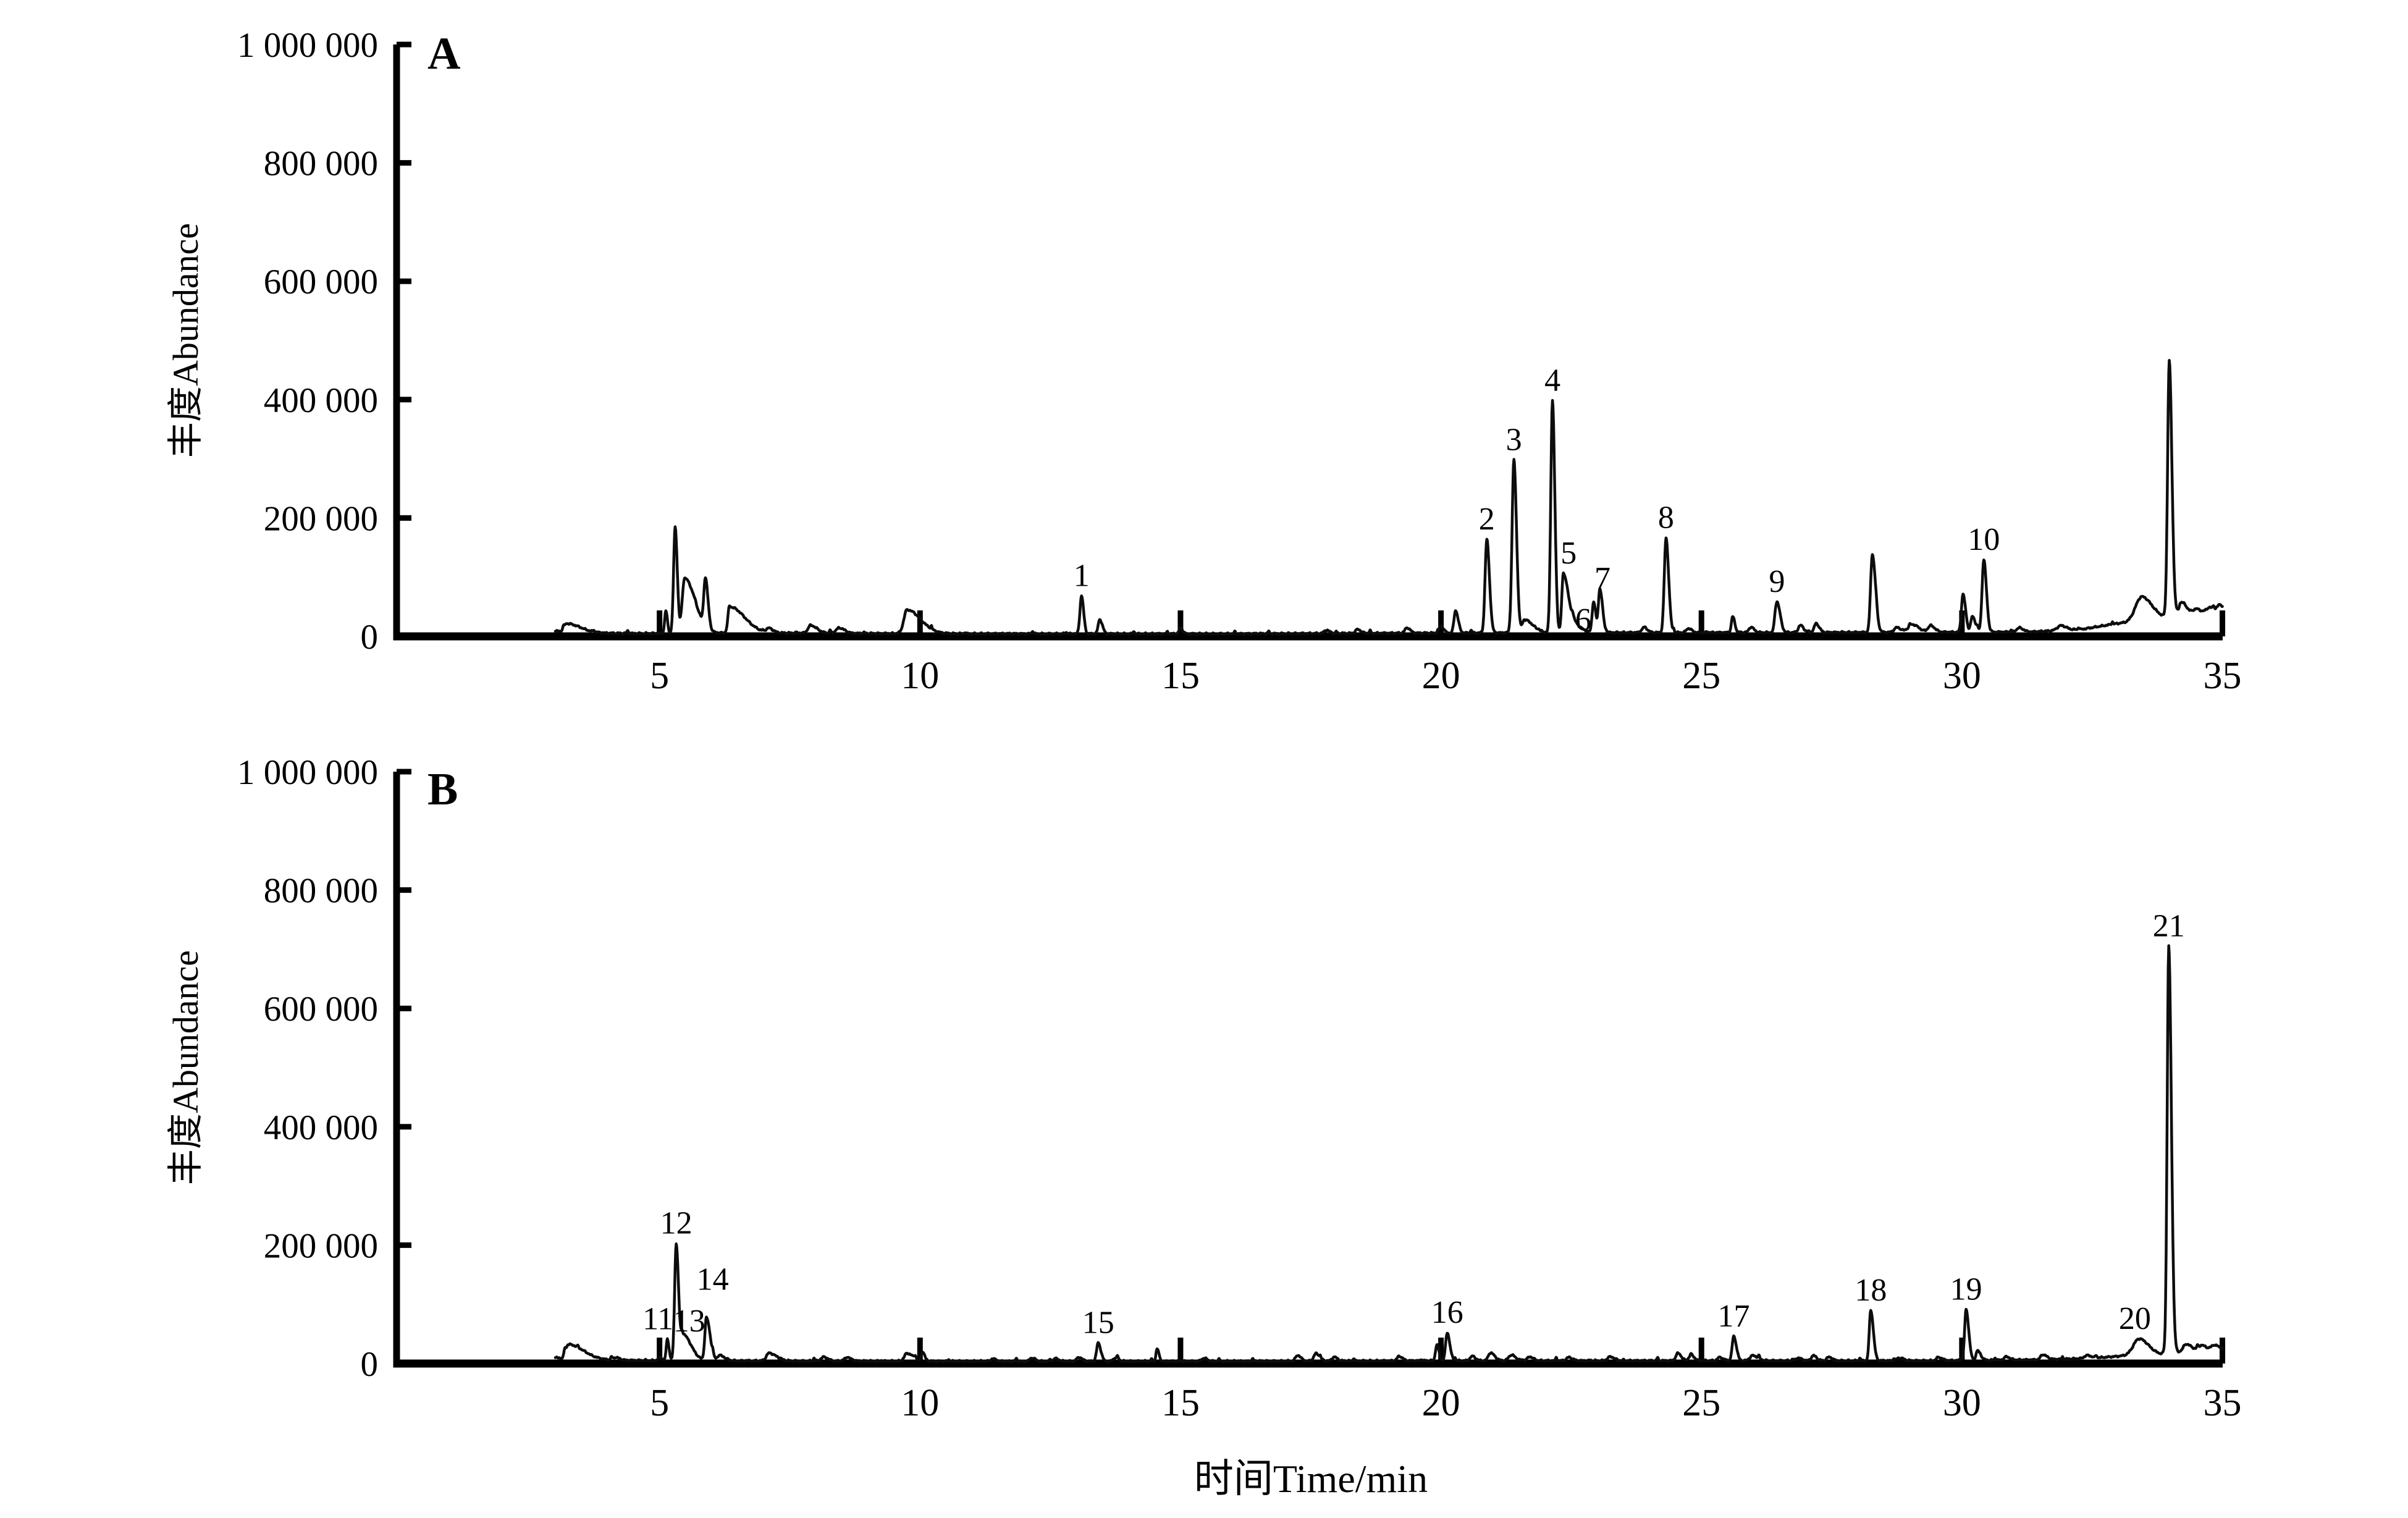 The image size is (2408, 1518). What do you see at coordinates (321, 891) in the screenshot?
I see `panel-b-y-tick-label: 800 000` at bounding box center [321, 891].